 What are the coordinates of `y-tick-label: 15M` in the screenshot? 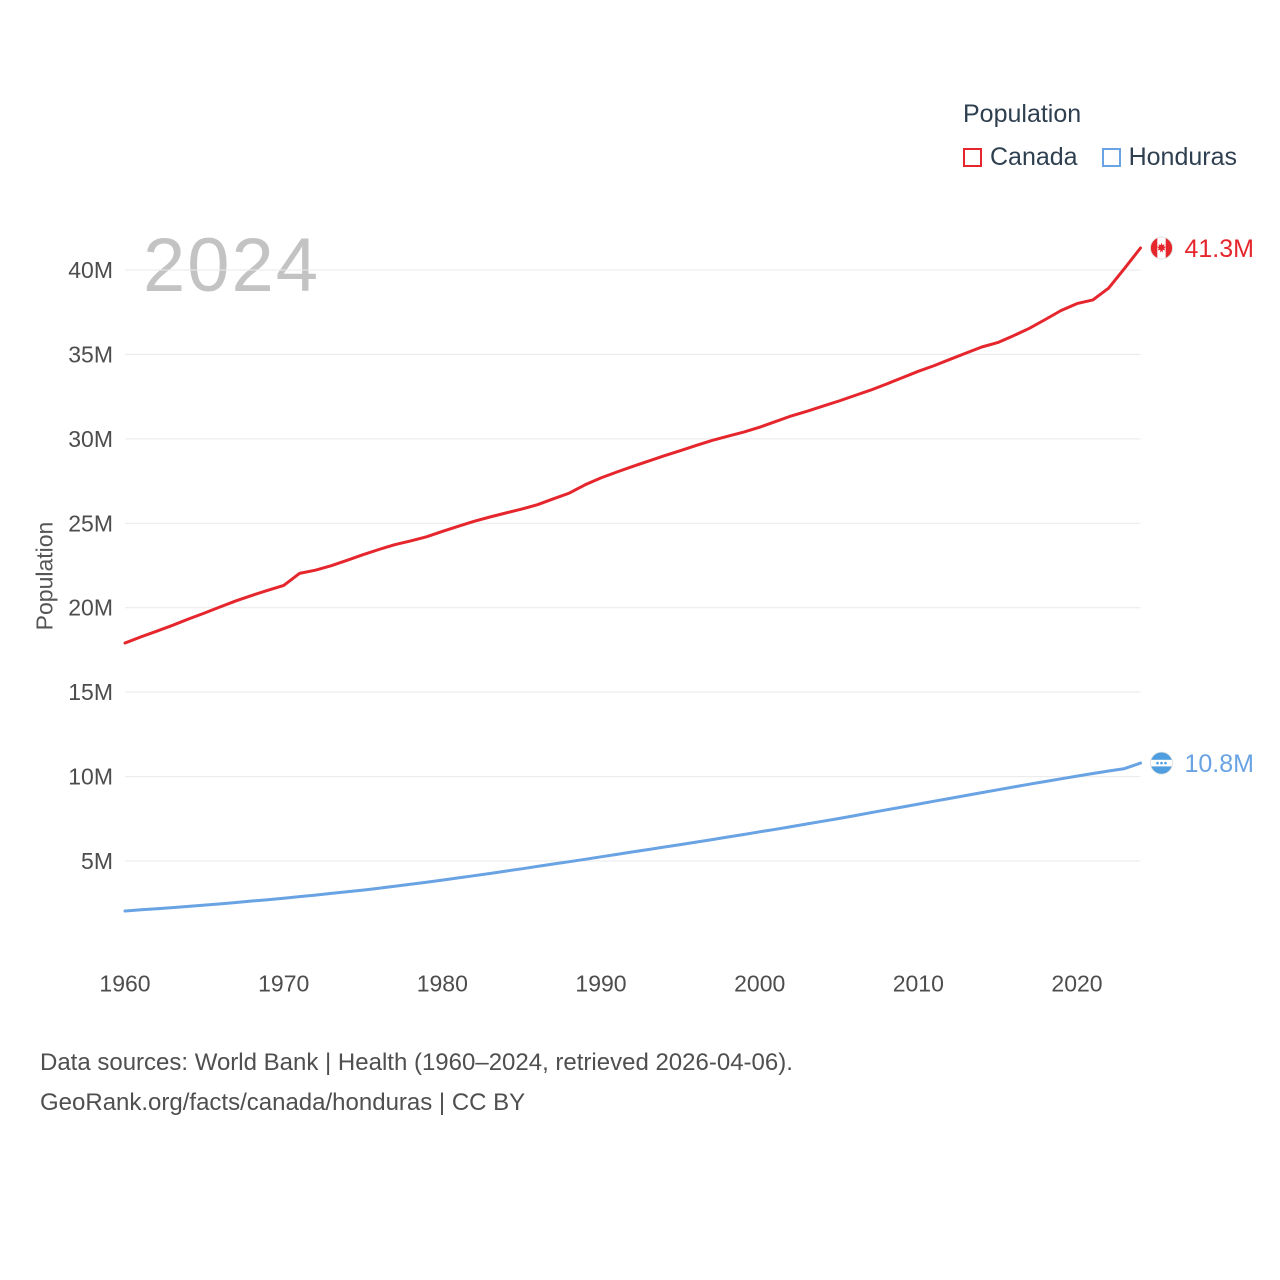 It's located at (90, 692).